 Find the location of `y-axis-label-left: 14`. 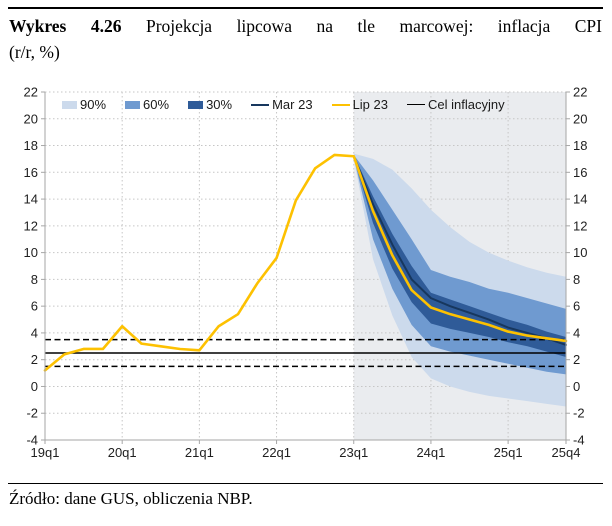

y-axis-label-left: 14 is located at coordinates (31, 199).